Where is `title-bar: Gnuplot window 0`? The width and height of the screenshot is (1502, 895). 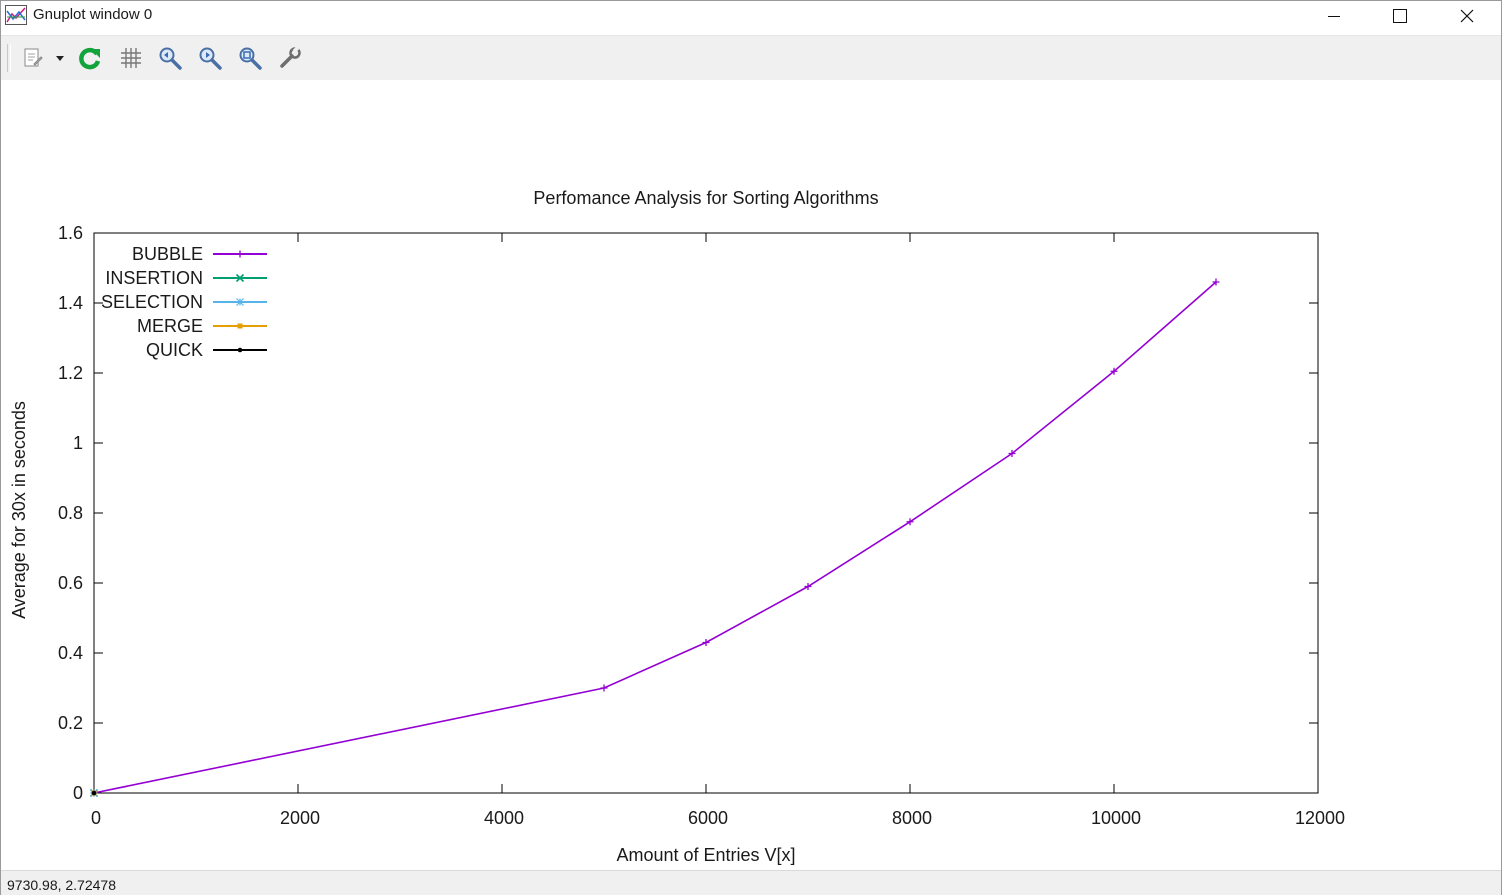
title-bar: Gnuplot window 0 is located at coordinates (751, 16).